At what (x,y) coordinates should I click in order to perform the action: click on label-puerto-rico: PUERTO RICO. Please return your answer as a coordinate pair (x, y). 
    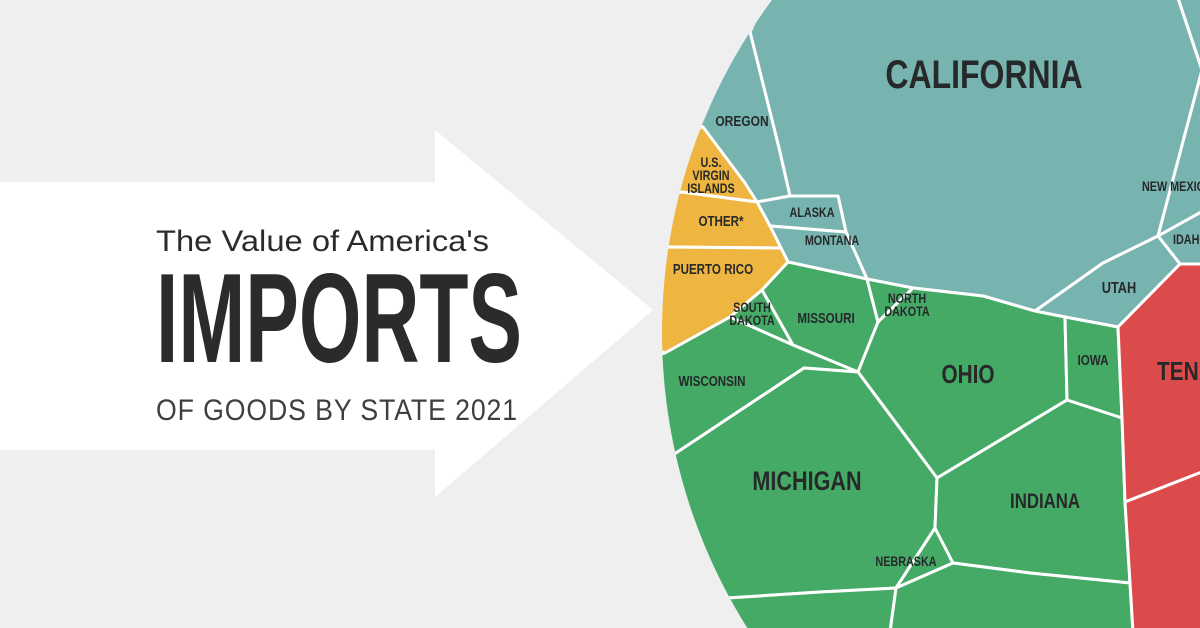
    Looking at the image, I should click on (713, 269).